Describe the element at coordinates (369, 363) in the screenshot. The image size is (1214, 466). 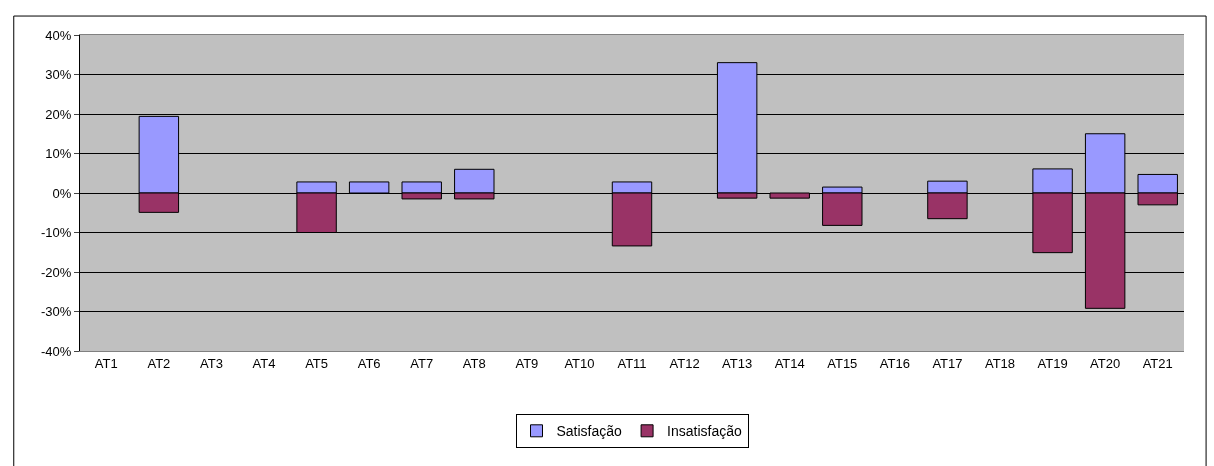
I see `x-tick-label: AT6` at that location.